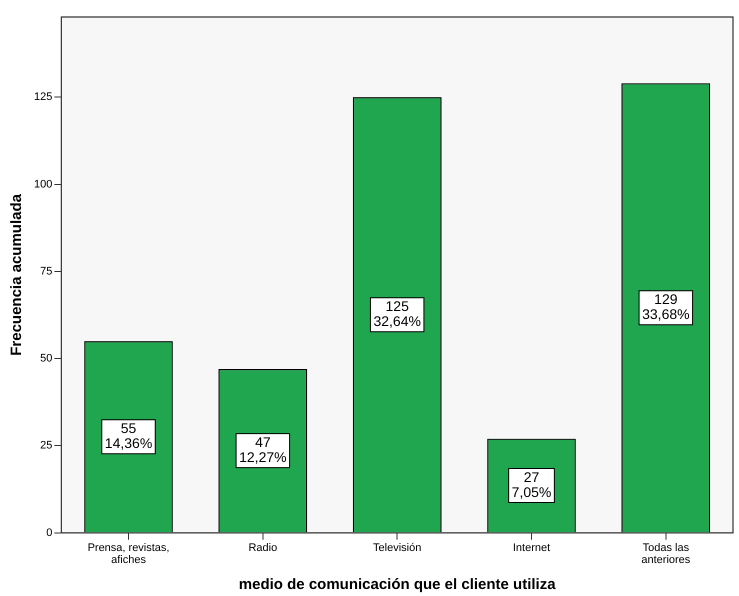 The width and height of the screenshot is (739, 596). I want to click on data-label: 125 32,64%, so click(397, 314).